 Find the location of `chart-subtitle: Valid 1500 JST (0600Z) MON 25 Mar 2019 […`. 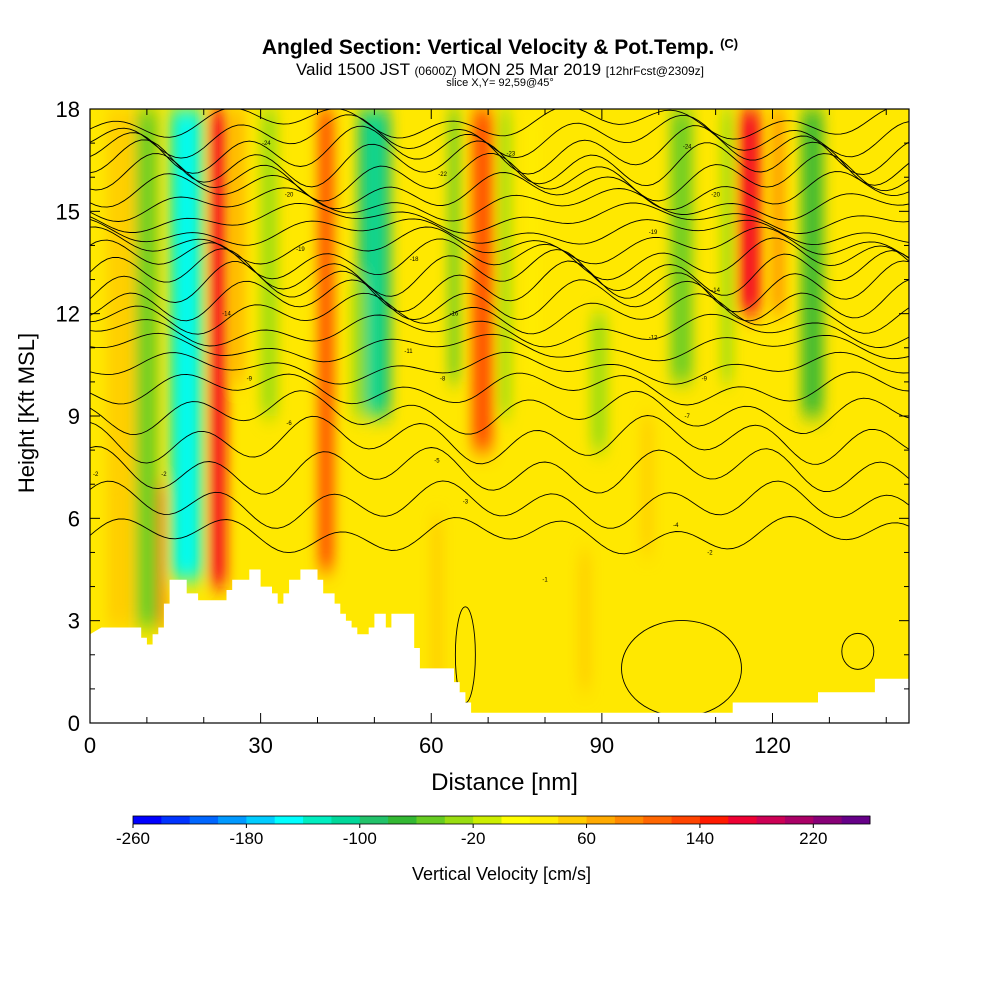

chart-subtitle: Valid 1500 JST (0600Z) MON 25 Mar 2019 [… is located at coordinates (500, 69).